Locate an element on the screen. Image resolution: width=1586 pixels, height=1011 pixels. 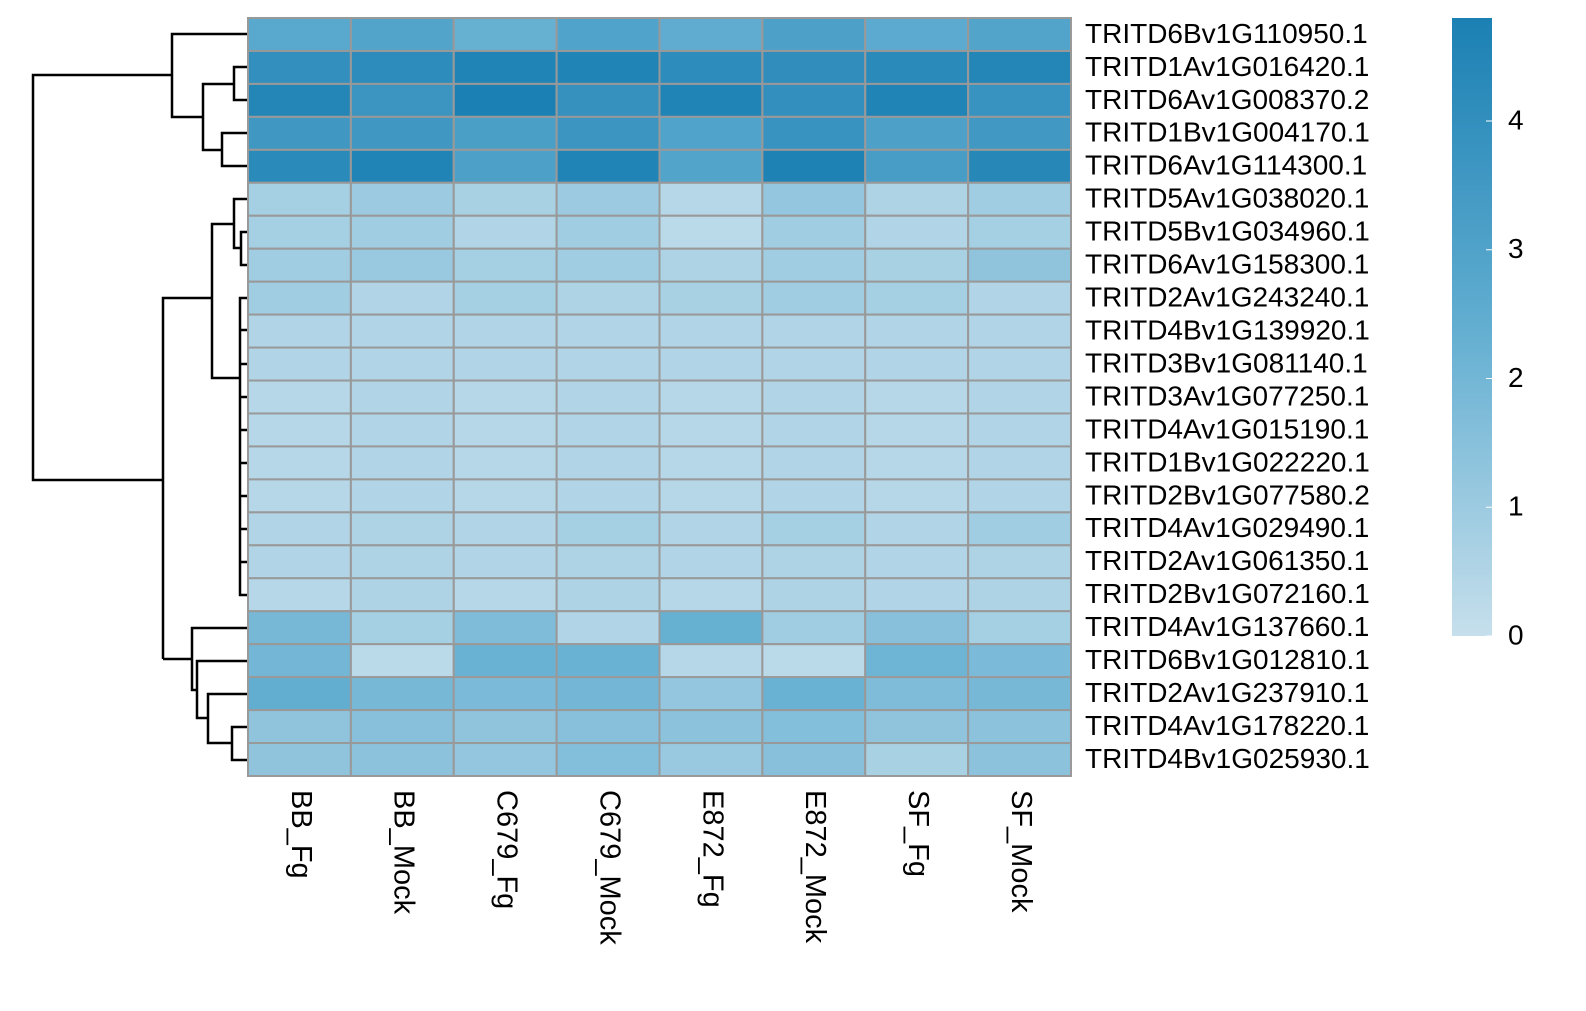
row-label: TRITD6Bv1G012810.1 is located at coordinates (1227, 659).